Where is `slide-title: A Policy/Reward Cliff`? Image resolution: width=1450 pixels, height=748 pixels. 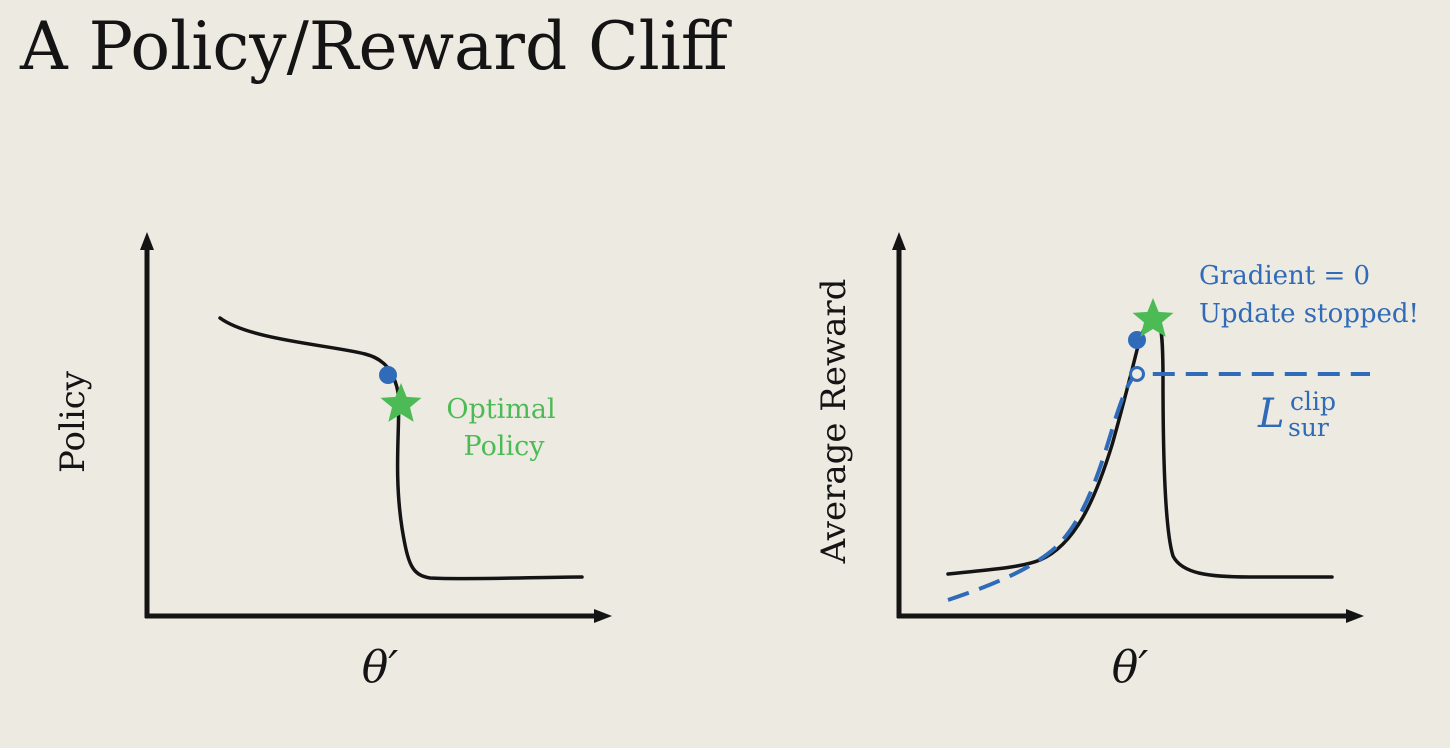 slide-title: A Policy/Reward Cliff is located at coordinates (374, 46).